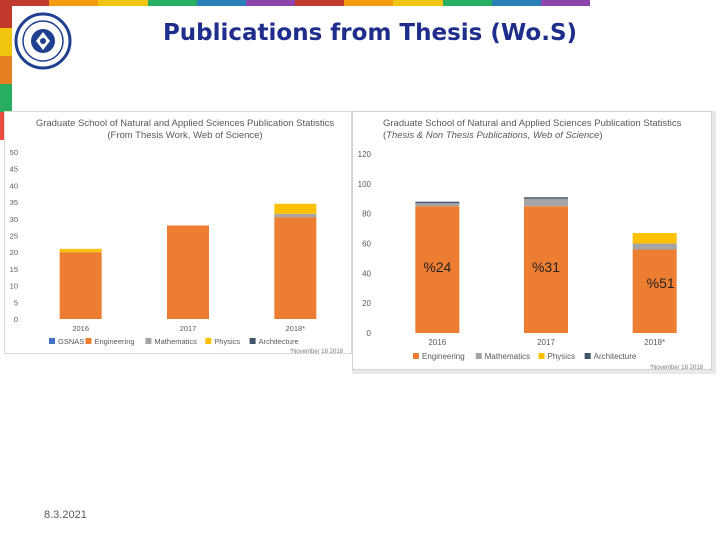 The image size is (720, 540). I want to click on y-tick-label: 45, so click(14, 169).